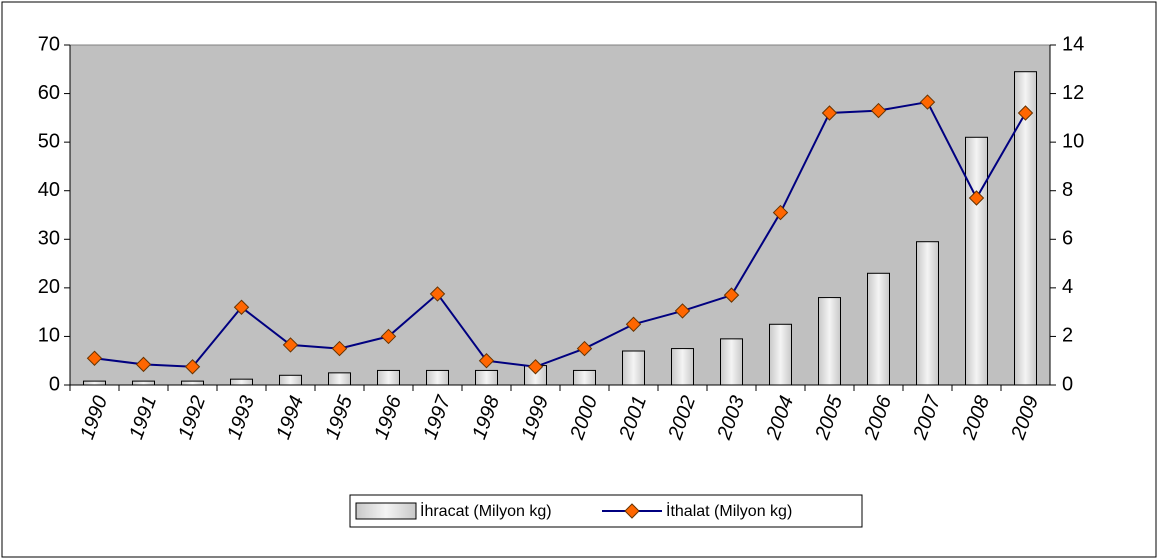  I want to click on y-tick-label: 10, so click(49, 336).